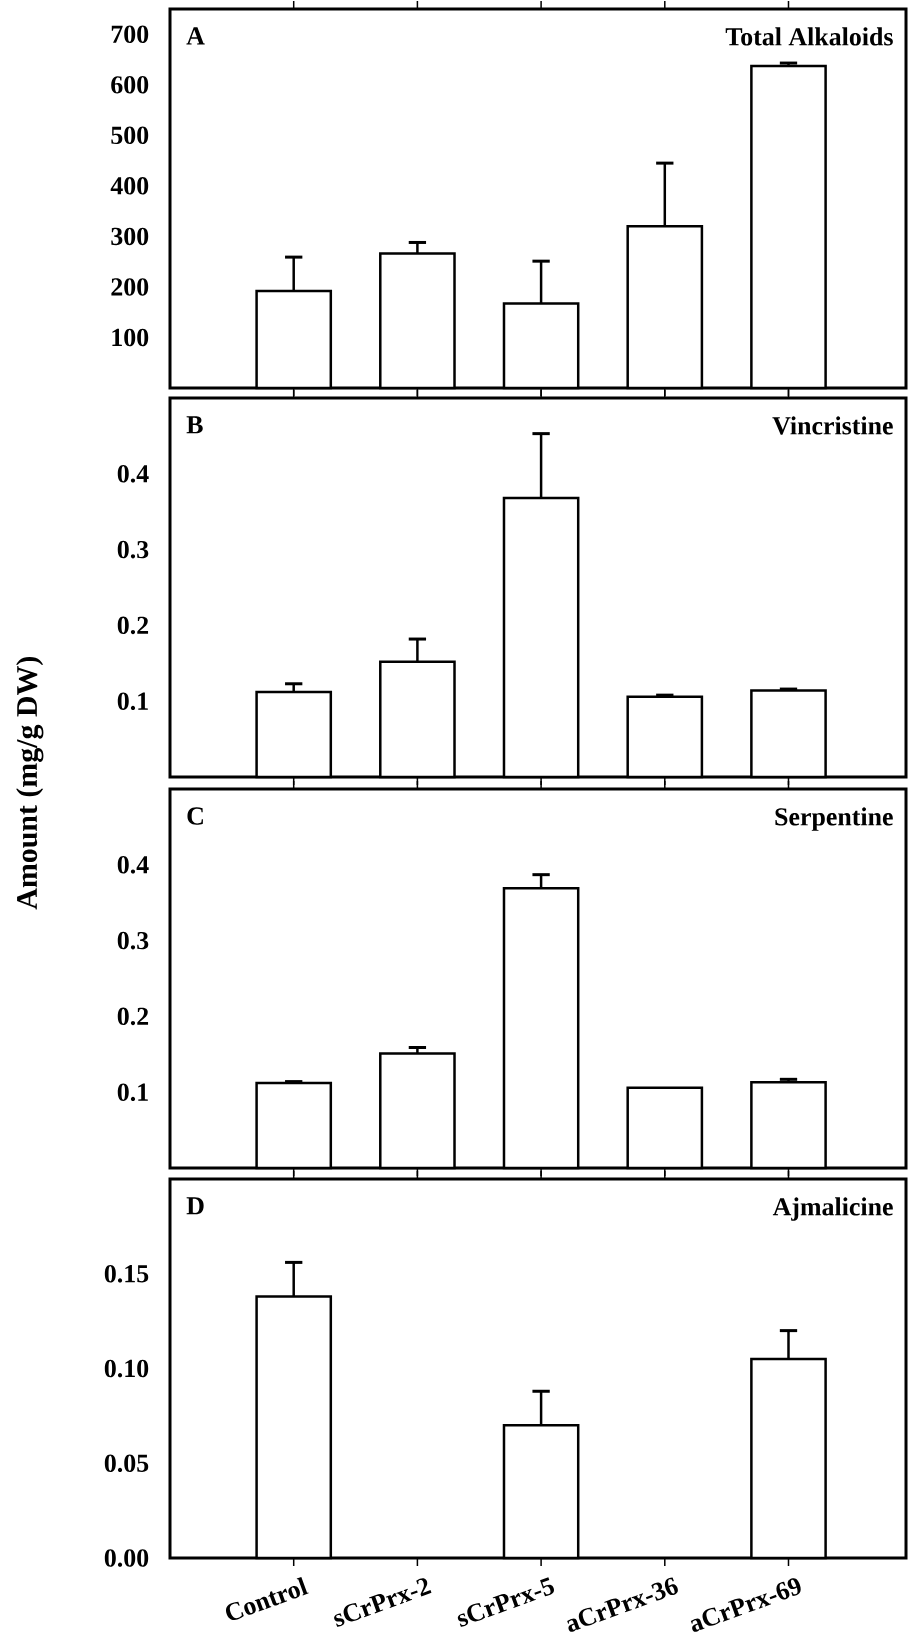  I want to click on annotation: D, so click(195, 1206).